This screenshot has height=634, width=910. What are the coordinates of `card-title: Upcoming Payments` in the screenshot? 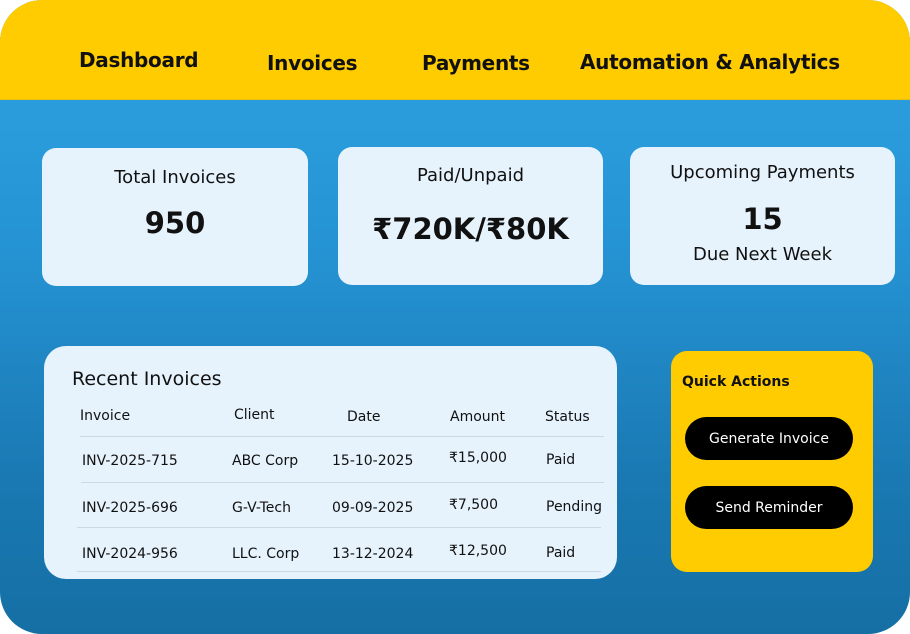 It's located at (762, 172).